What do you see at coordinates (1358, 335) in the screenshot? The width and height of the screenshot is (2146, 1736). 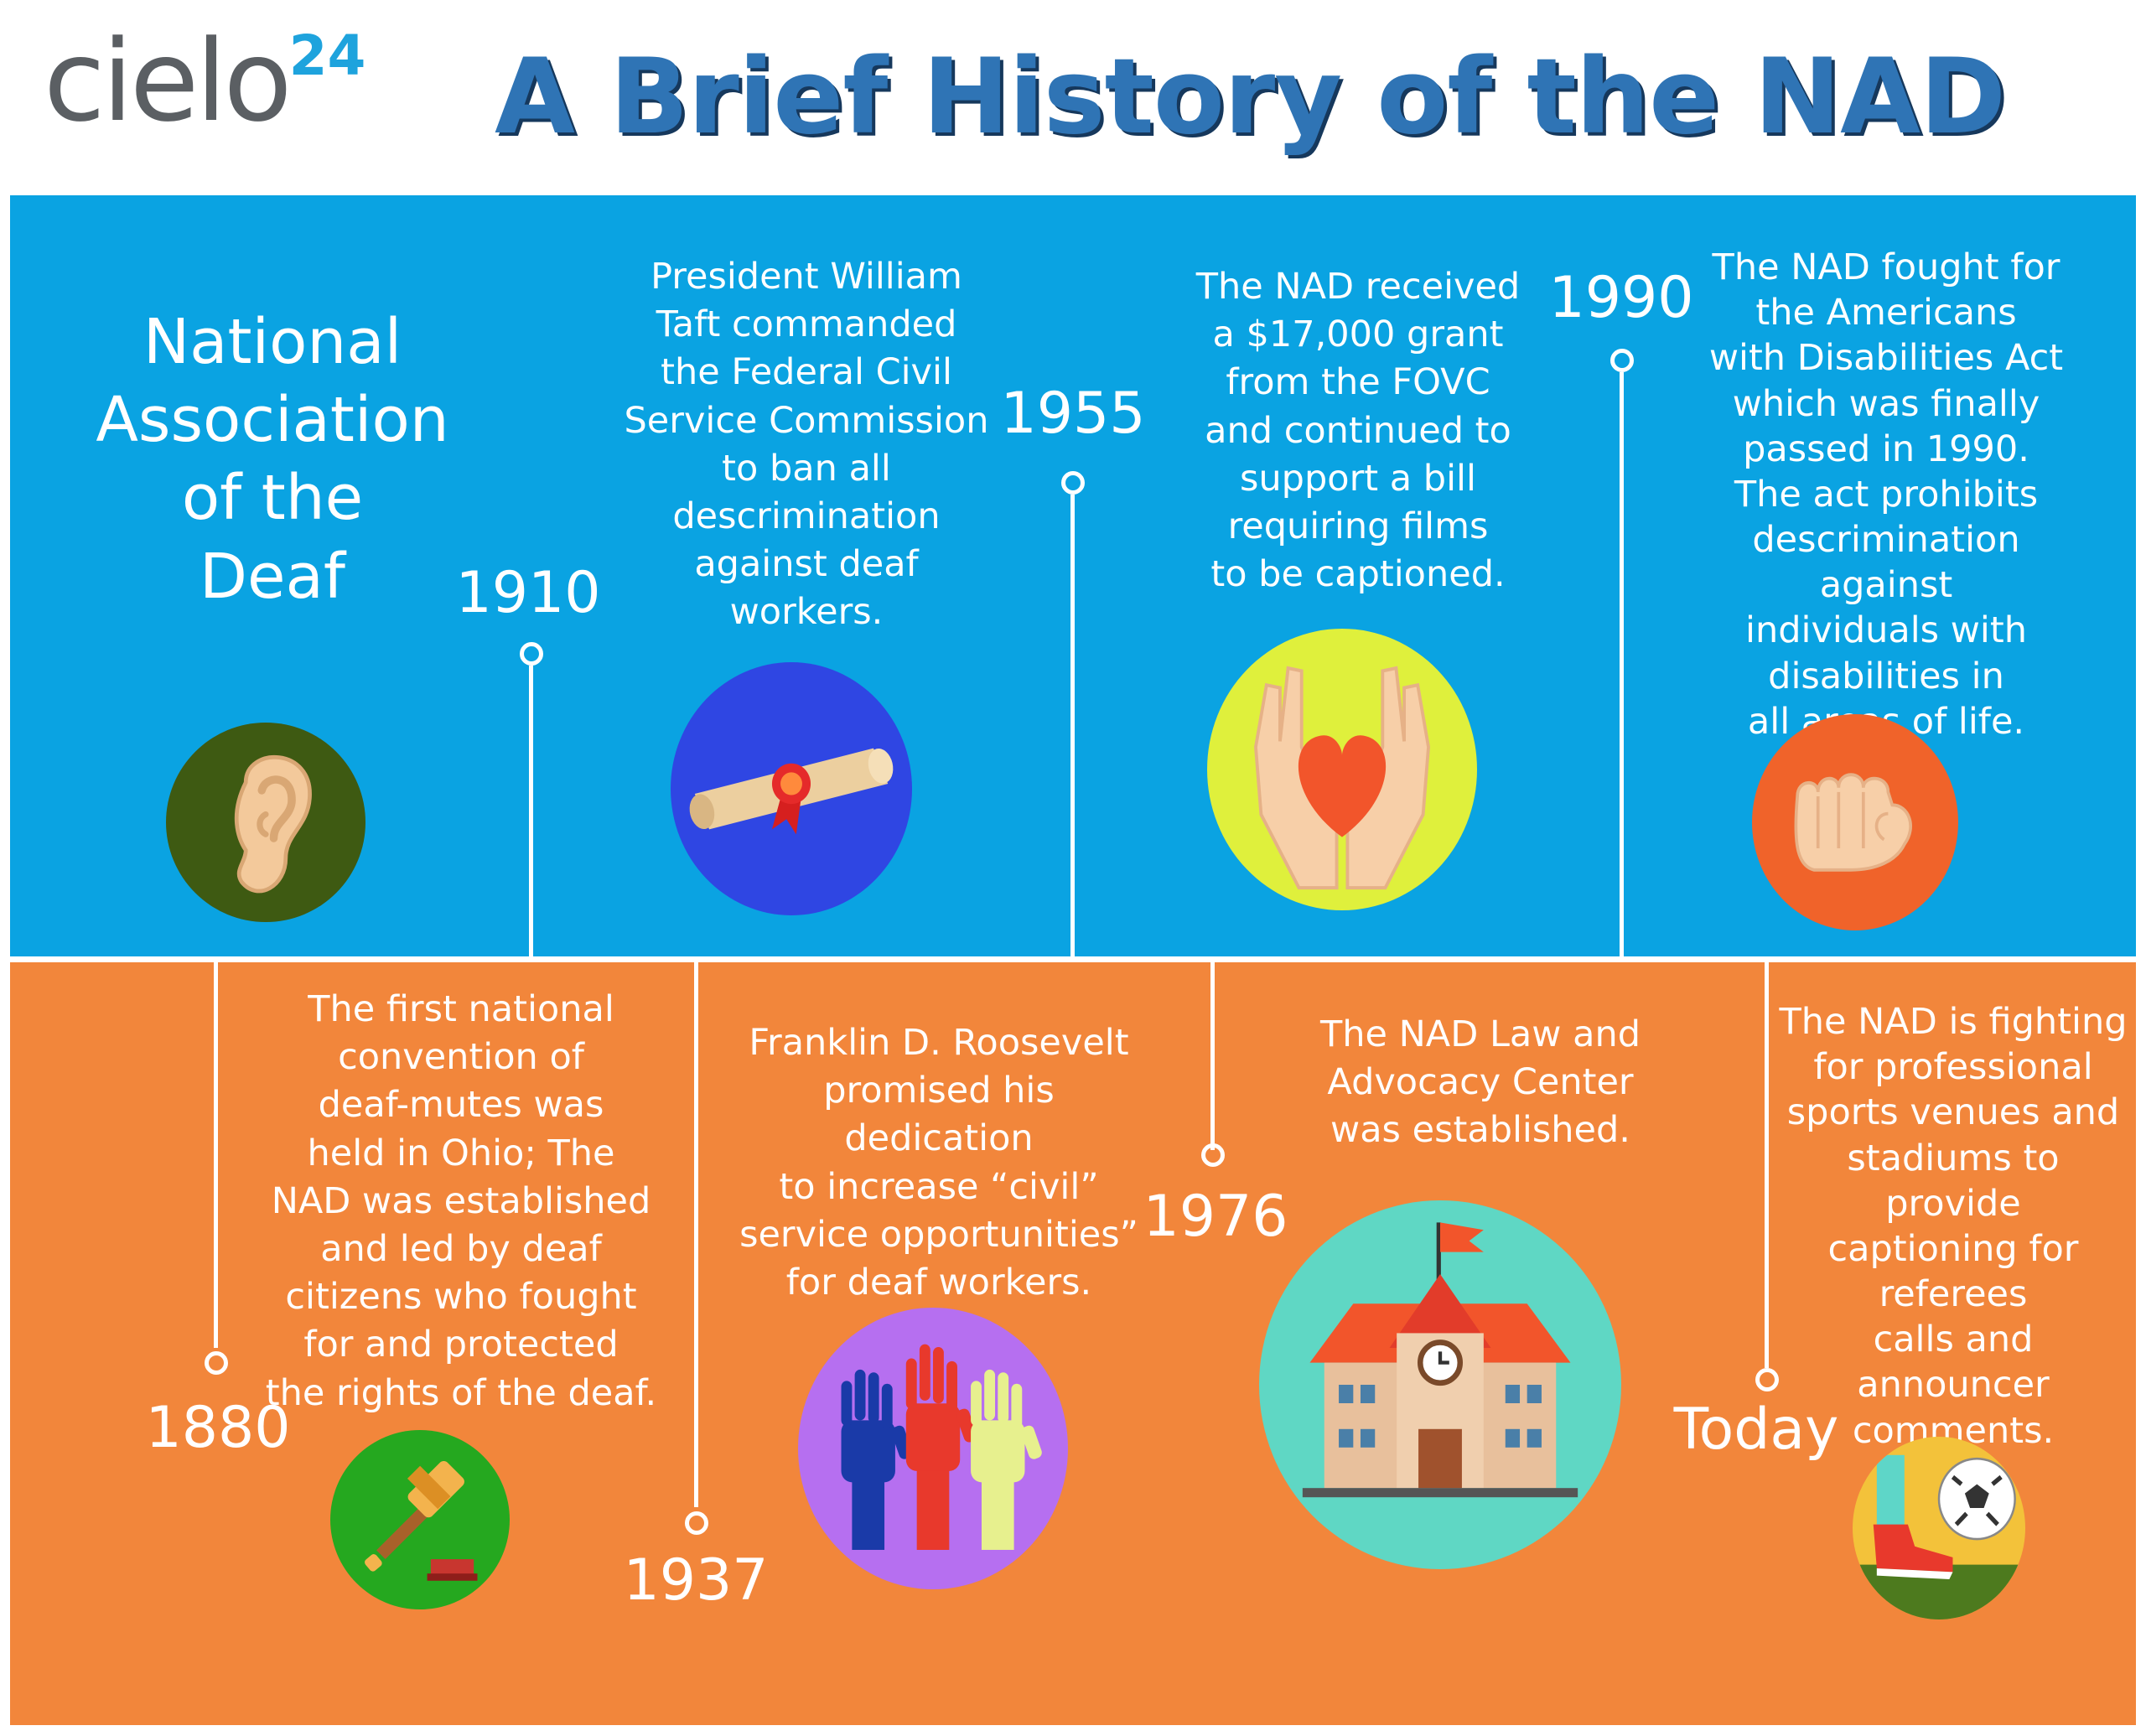 I see `text-line: a $17,000 grant` at bounding box center [1358, 335].